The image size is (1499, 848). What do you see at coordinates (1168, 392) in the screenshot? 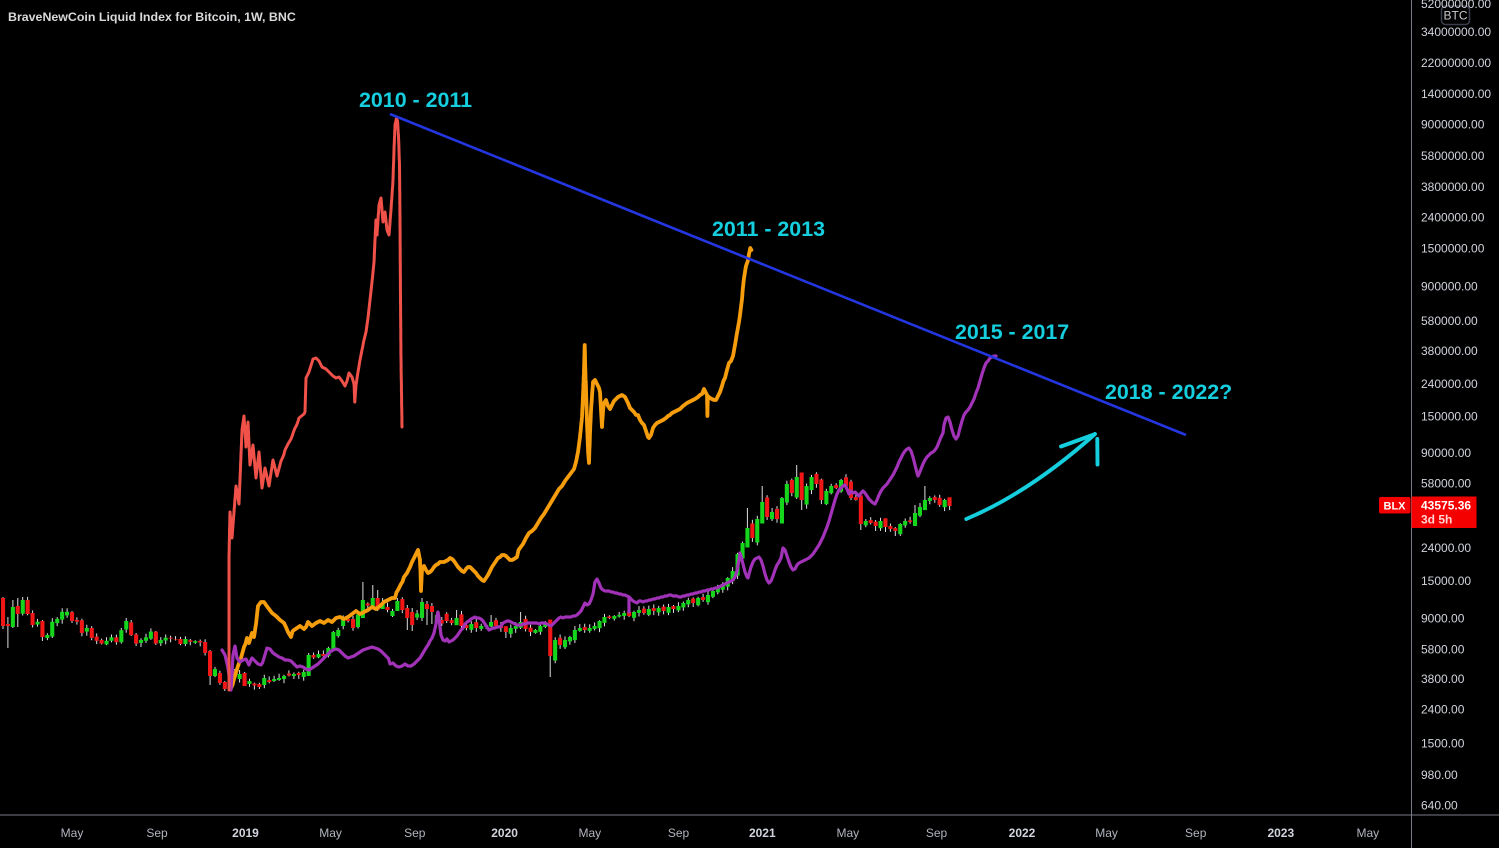
I see `svg-text: 2018 - 2022?` at bounding box center [1168, 392].